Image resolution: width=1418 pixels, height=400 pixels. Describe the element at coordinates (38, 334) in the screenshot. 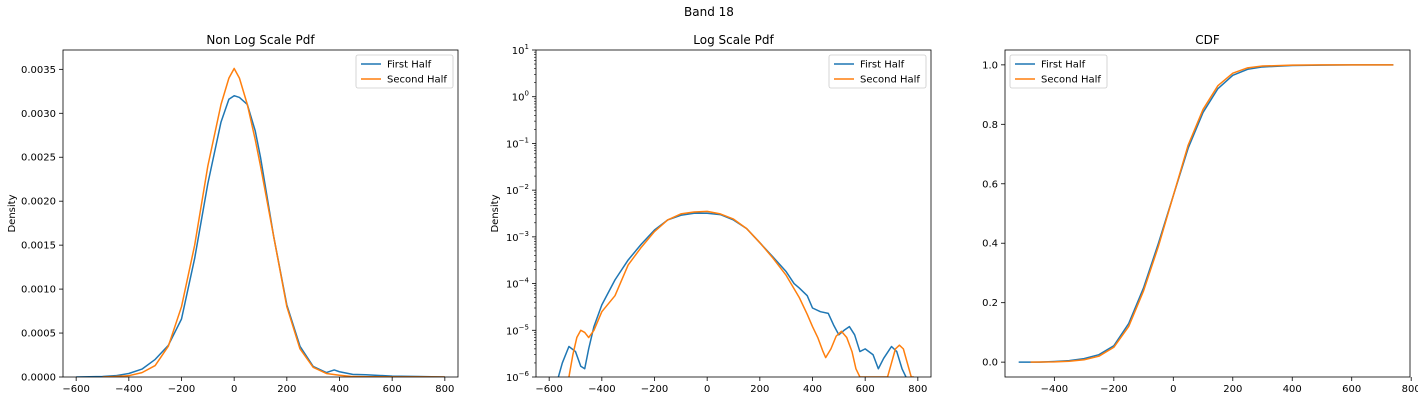

I see `y-tick-label: 0.0005` at that location.